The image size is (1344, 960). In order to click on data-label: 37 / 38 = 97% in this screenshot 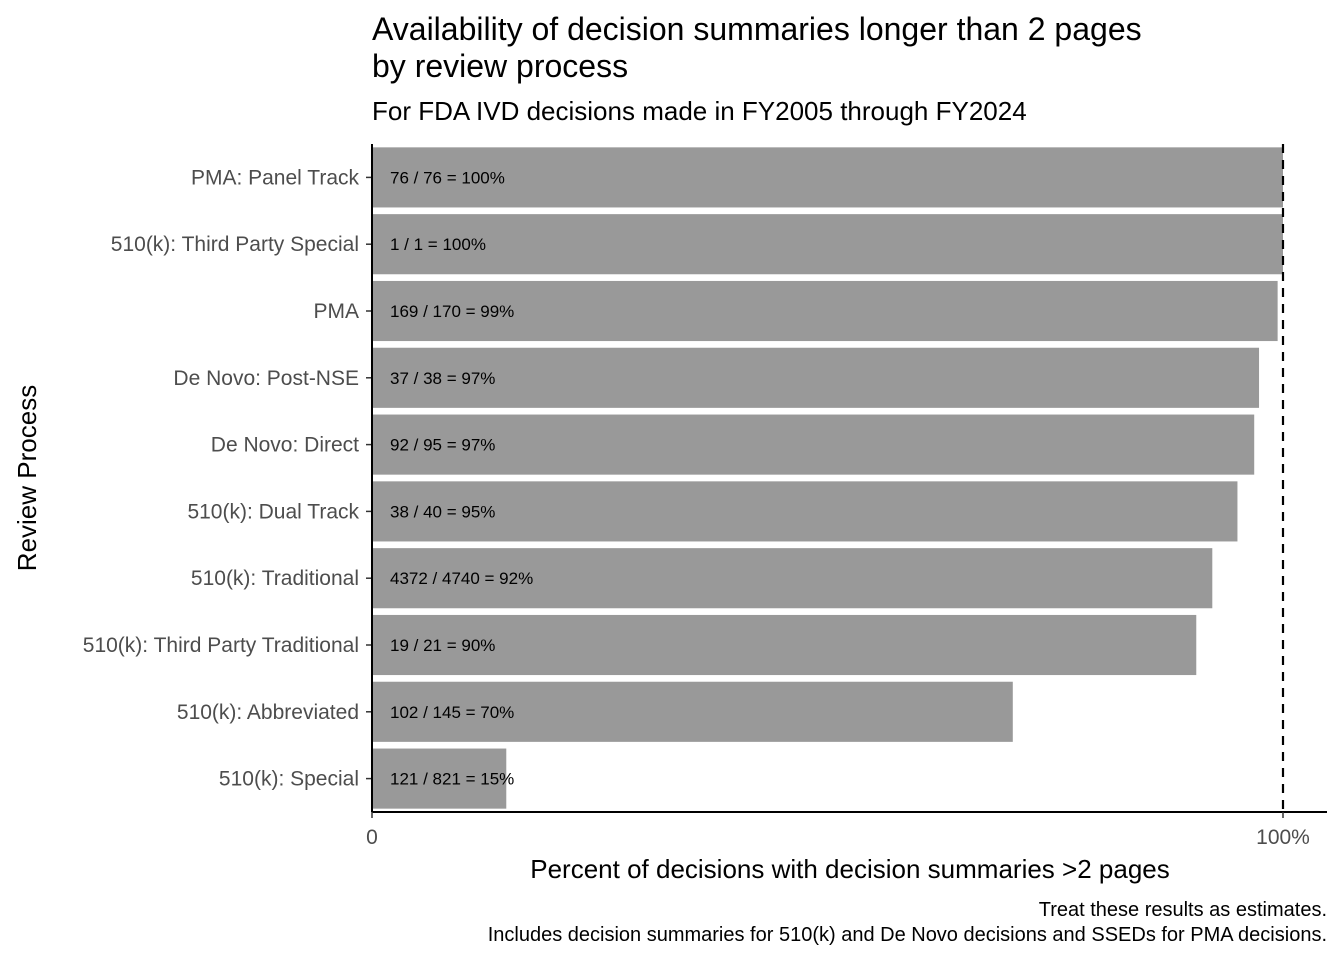, I will do `click(442, 378)`.